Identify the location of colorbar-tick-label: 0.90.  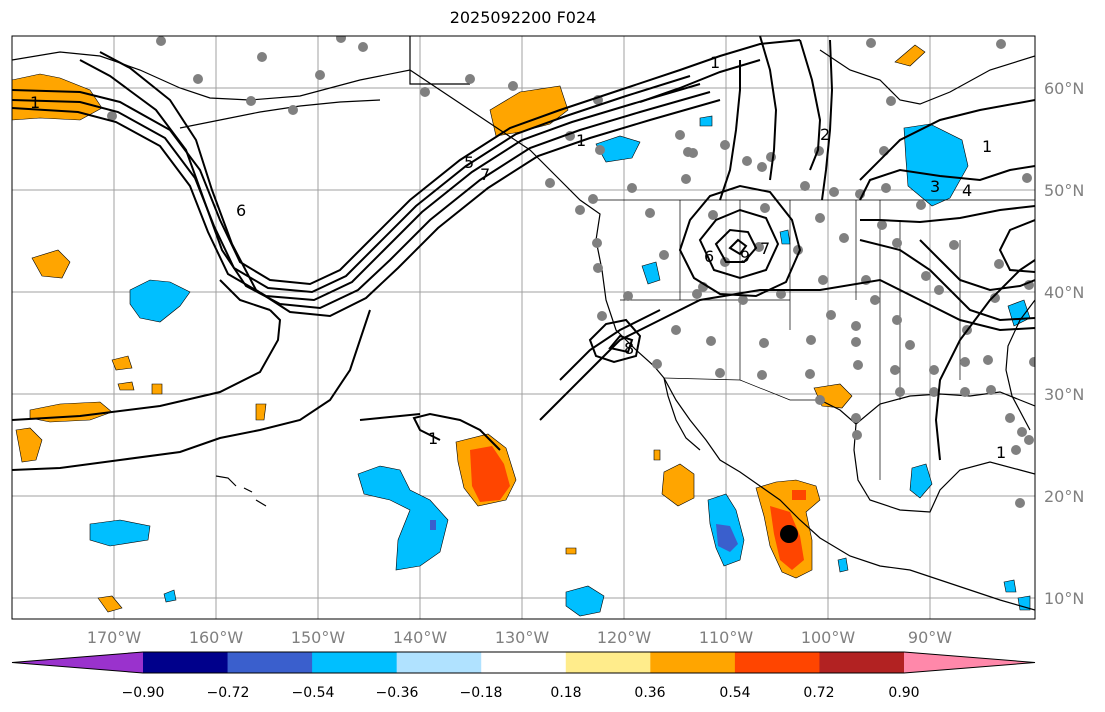
(903, 693).